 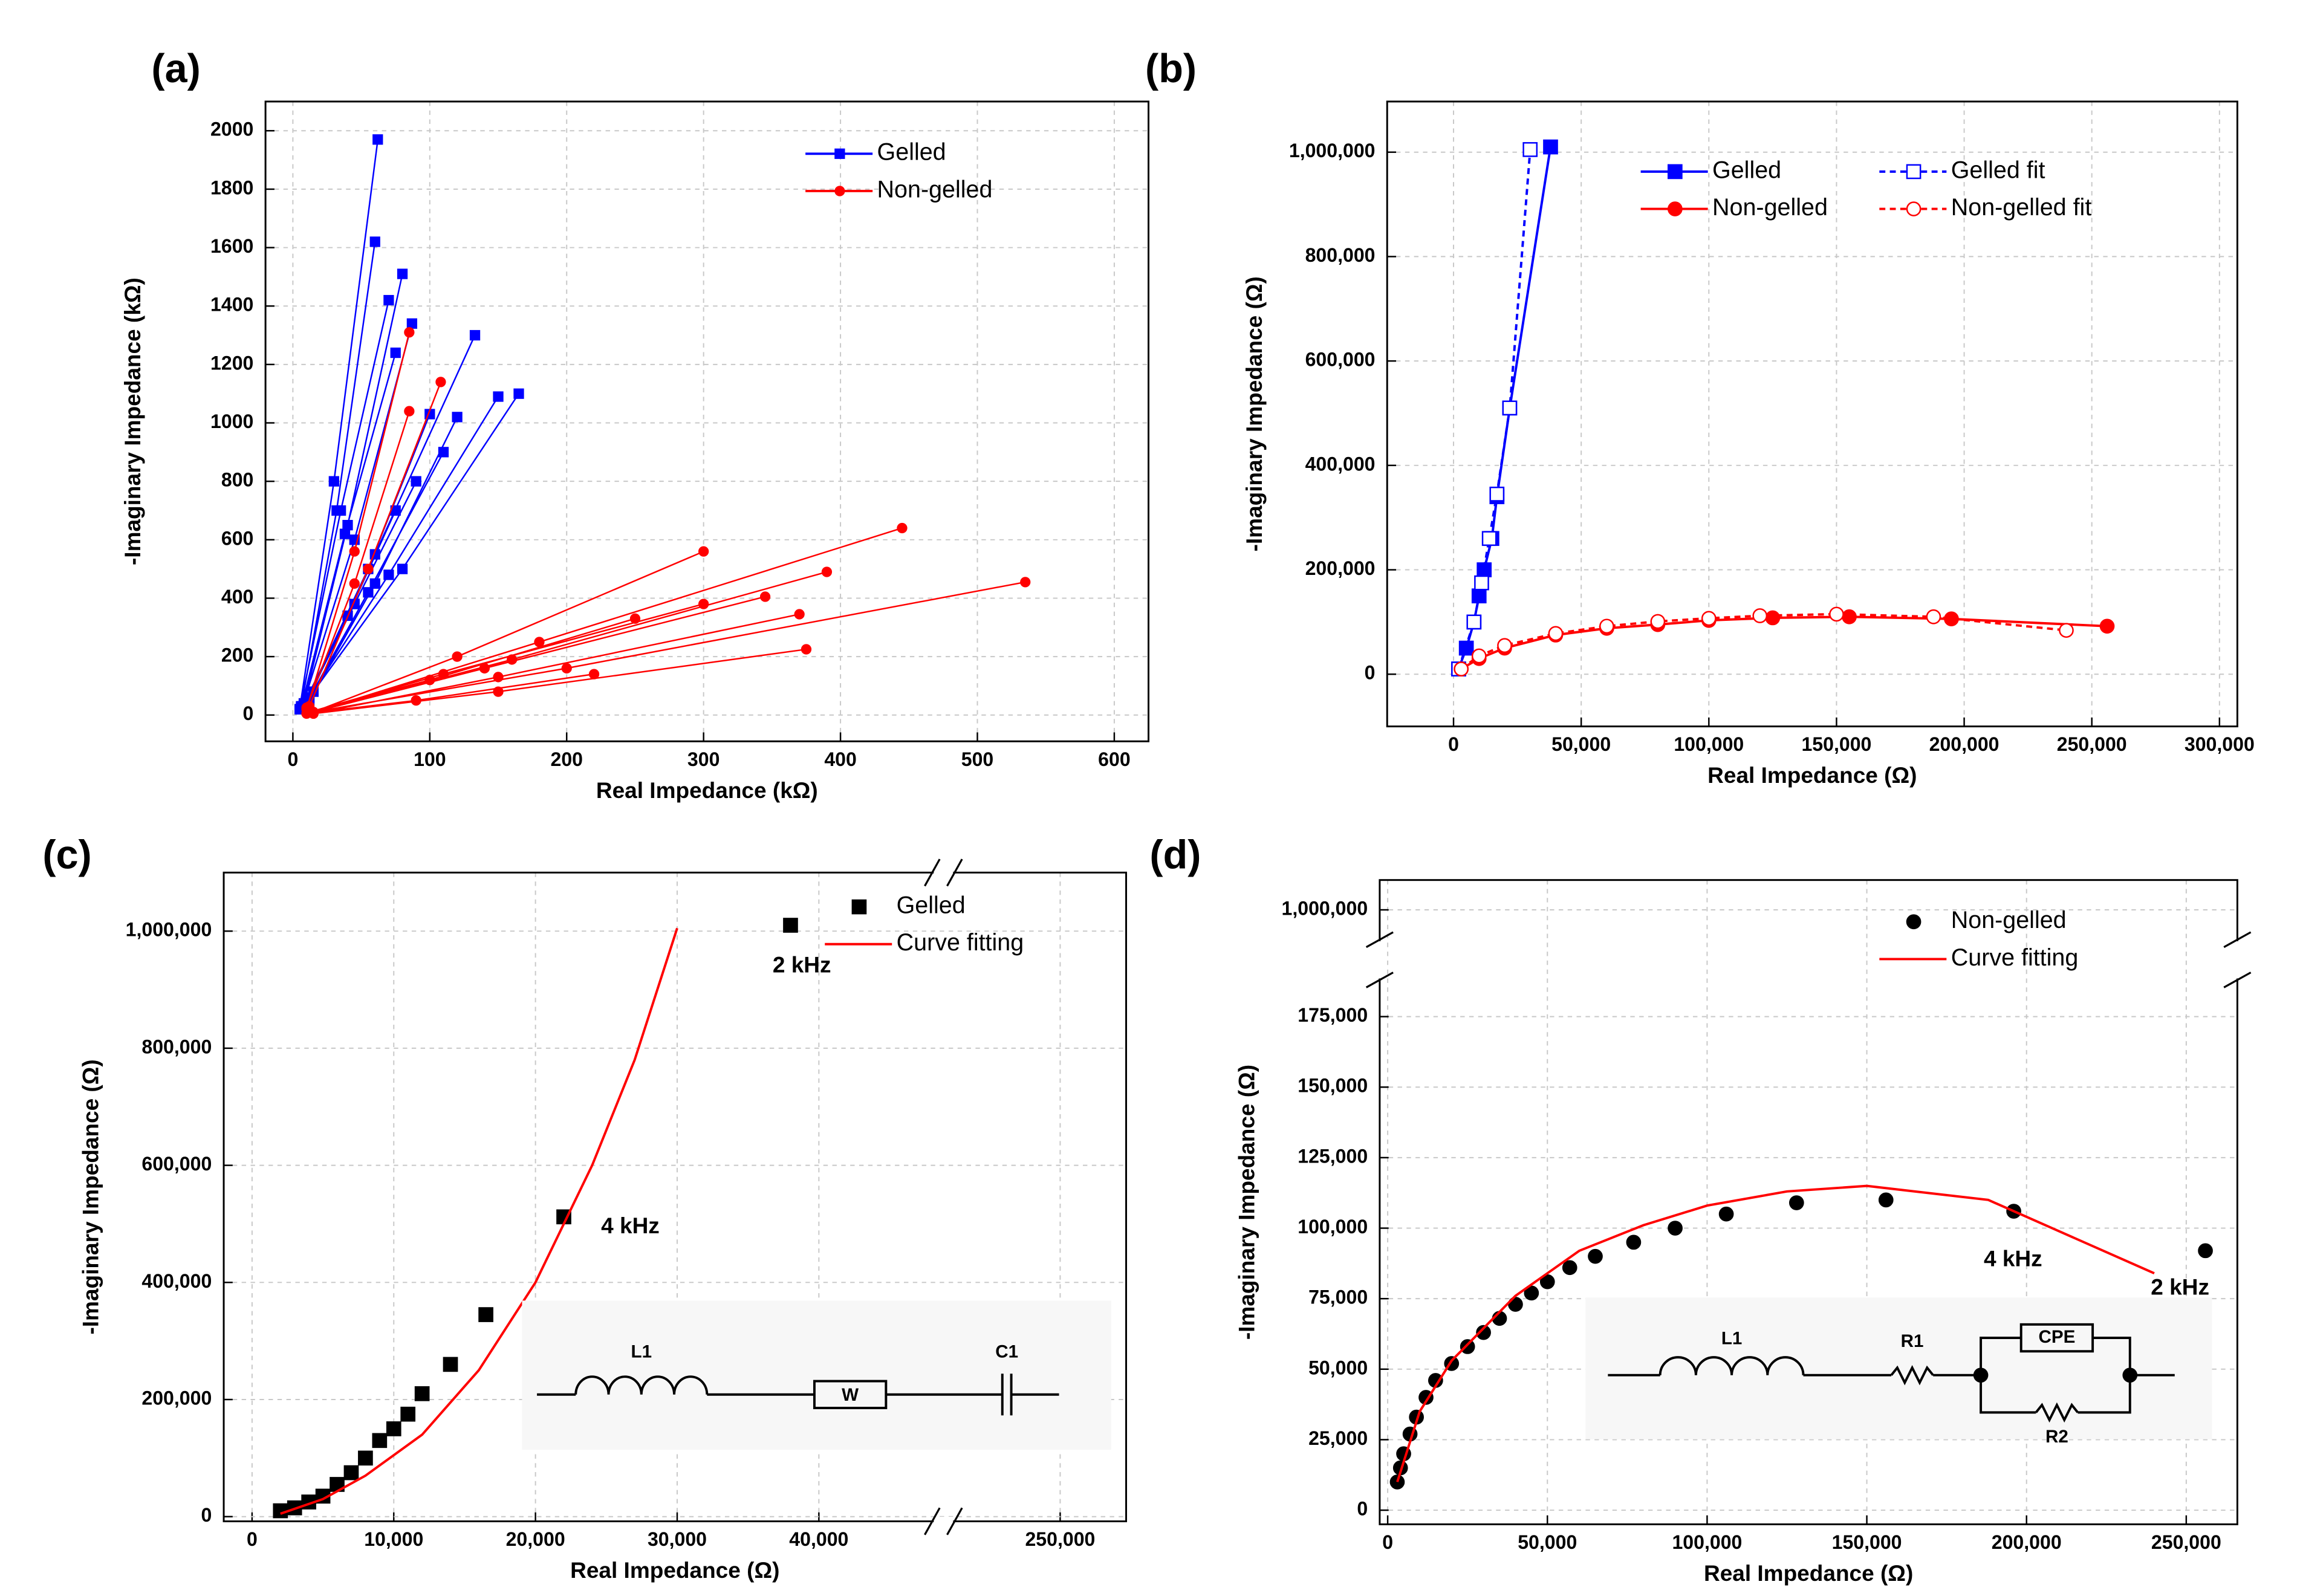 What do you see at coordinates (232, 246) in the screenshot?
I see `y-tick-label: 1600` at bounding box center [232, 246].